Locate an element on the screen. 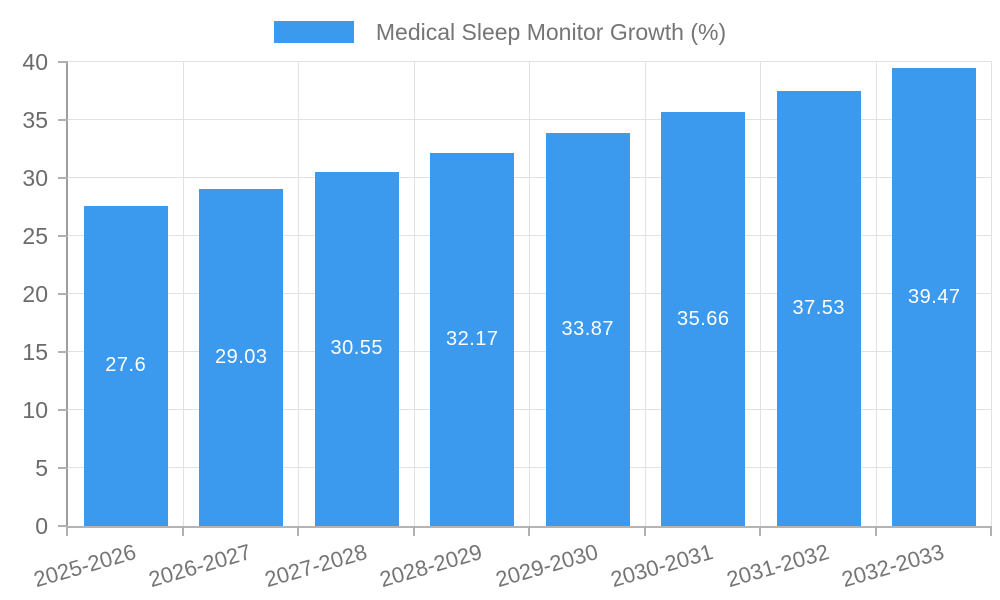 The image size is (1000, 600). x-tick-label: 2027-2028 is located at coordinates (315, 566).